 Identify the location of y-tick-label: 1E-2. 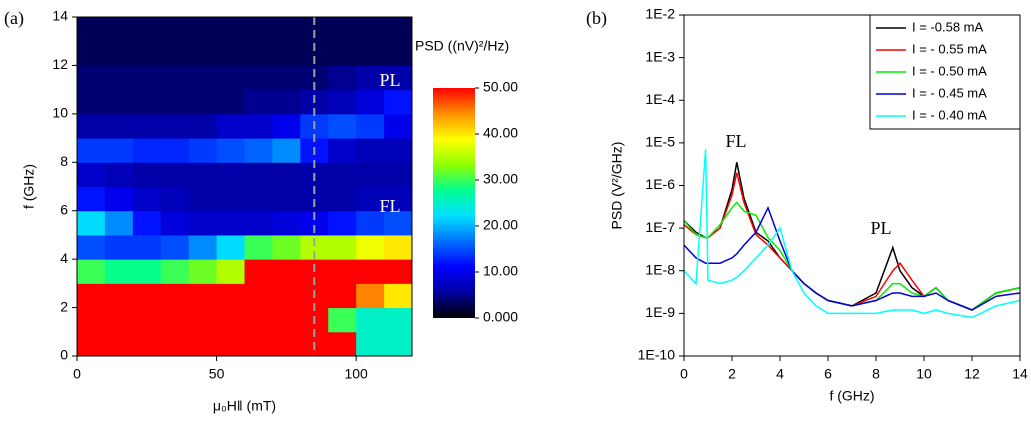
(660, 14).